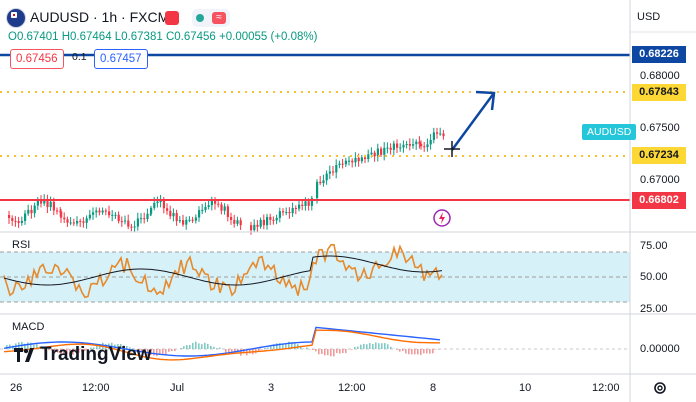  Describe the element at coordinates (100, 17) in the screenshot. I see `symbol-title: AUDUSD · 1h · FXCM` at that location.